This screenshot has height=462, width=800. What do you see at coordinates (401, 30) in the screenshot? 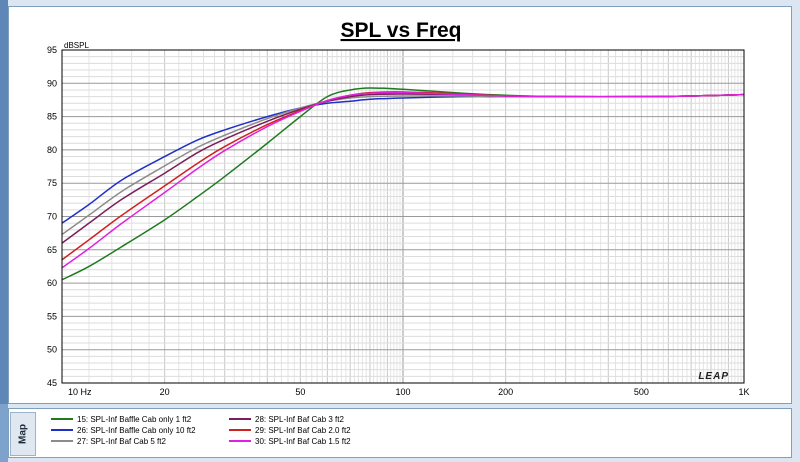
I see `chart-title: SPL vs Freq` at bounding box center [401, 30].